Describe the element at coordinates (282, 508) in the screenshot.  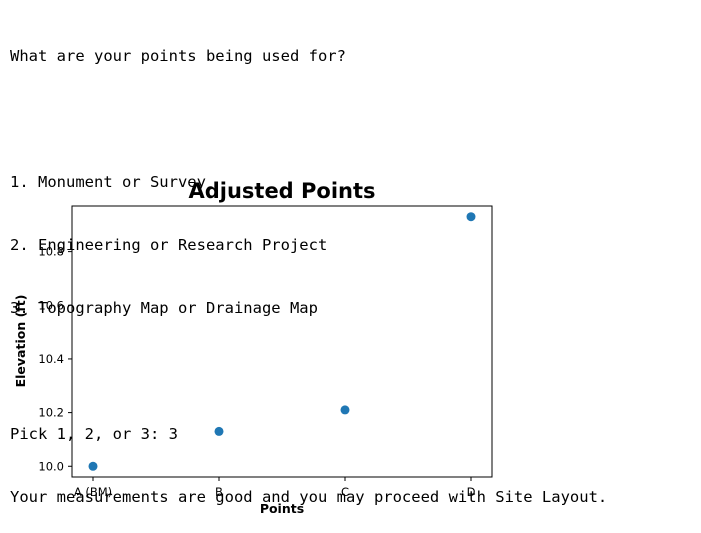
I see `x-axis-label: Points` at that location.